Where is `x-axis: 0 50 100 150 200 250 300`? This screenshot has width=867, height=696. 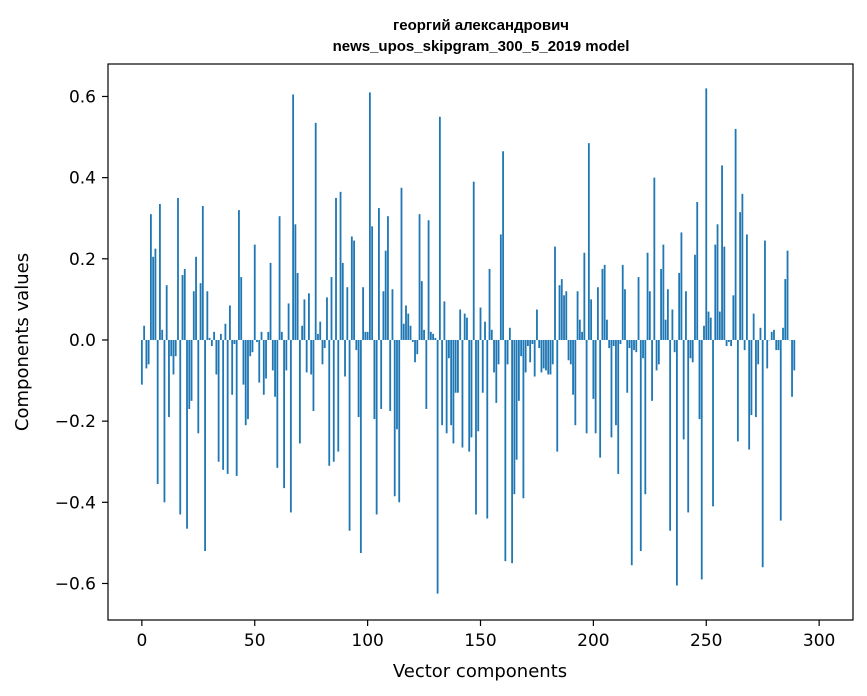 x-axis: 0 50 100 150 200 250 300 is located at coordinates (485, 635).